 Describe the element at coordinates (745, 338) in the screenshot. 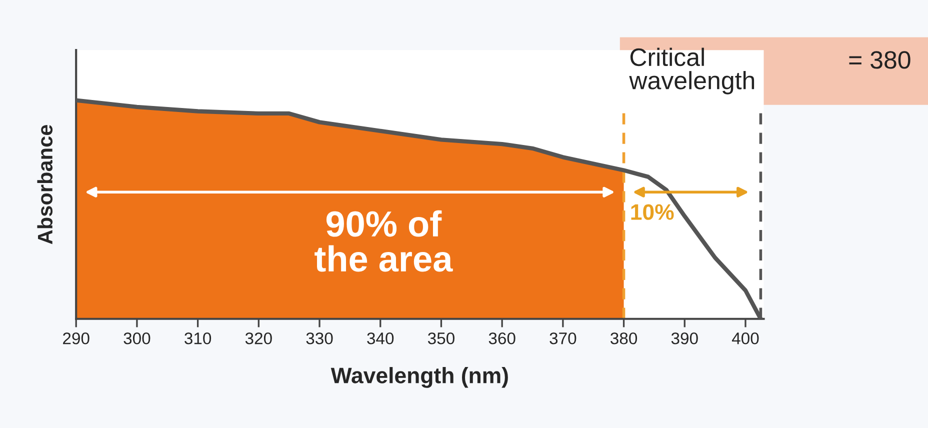

I see `x-tick-label: 400` at that location.